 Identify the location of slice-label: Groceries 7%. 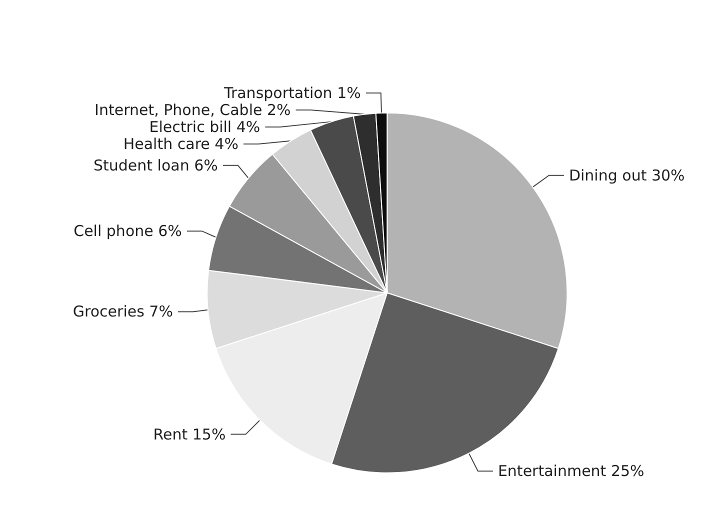
(122, 311).